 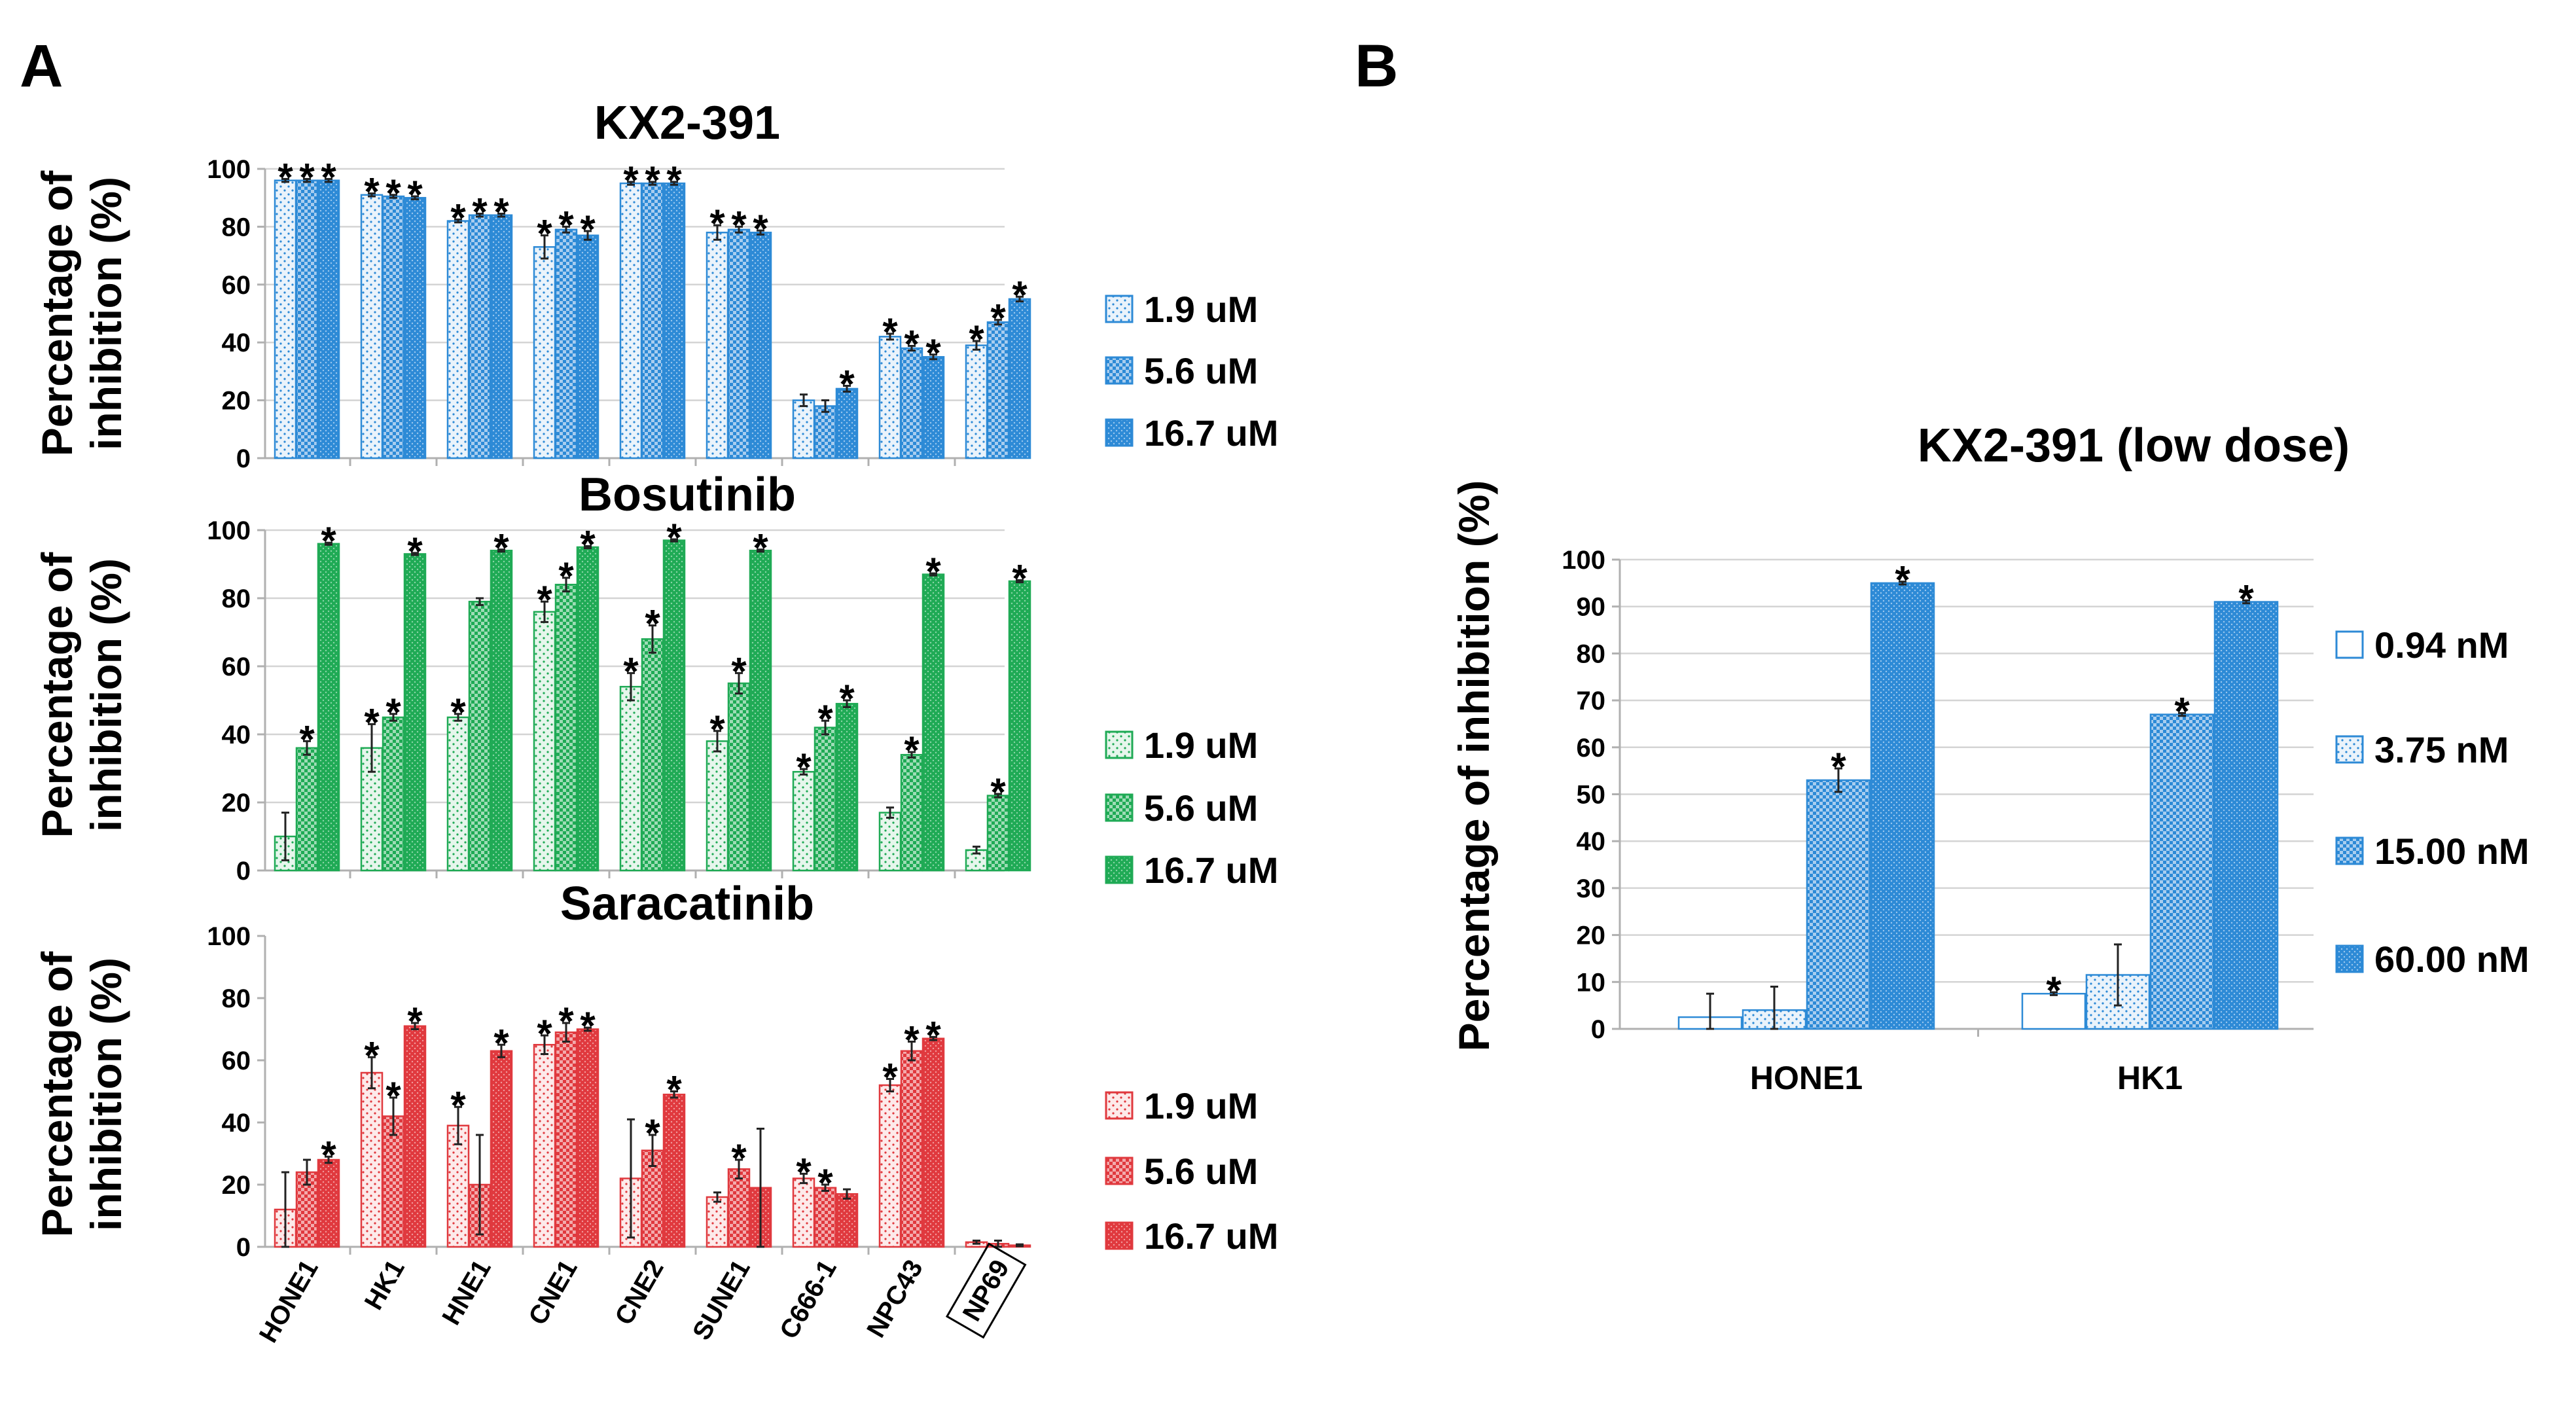 I want to click on legend-label: 60.00 nM, so click(x=2452, y=959).